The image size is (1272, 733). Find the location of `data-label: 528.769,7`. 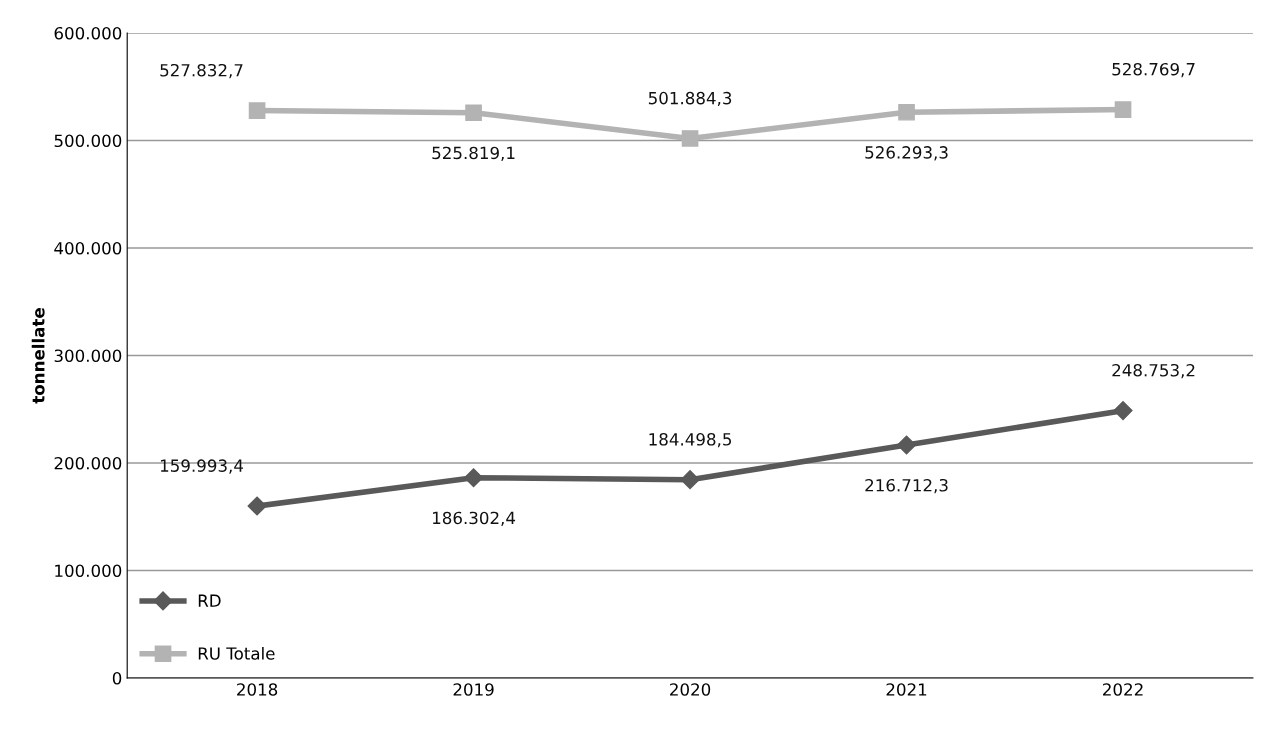

data-label: 528.769,7 is located at coordinates (1153, 70).